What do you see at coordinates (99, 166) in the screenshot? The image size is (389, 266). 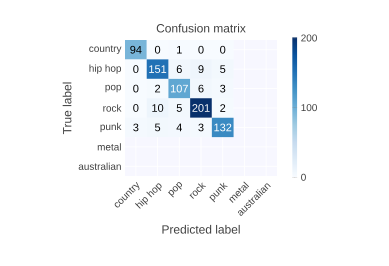 I see `y-tick-label: australian` at bounding box center [99, 166].